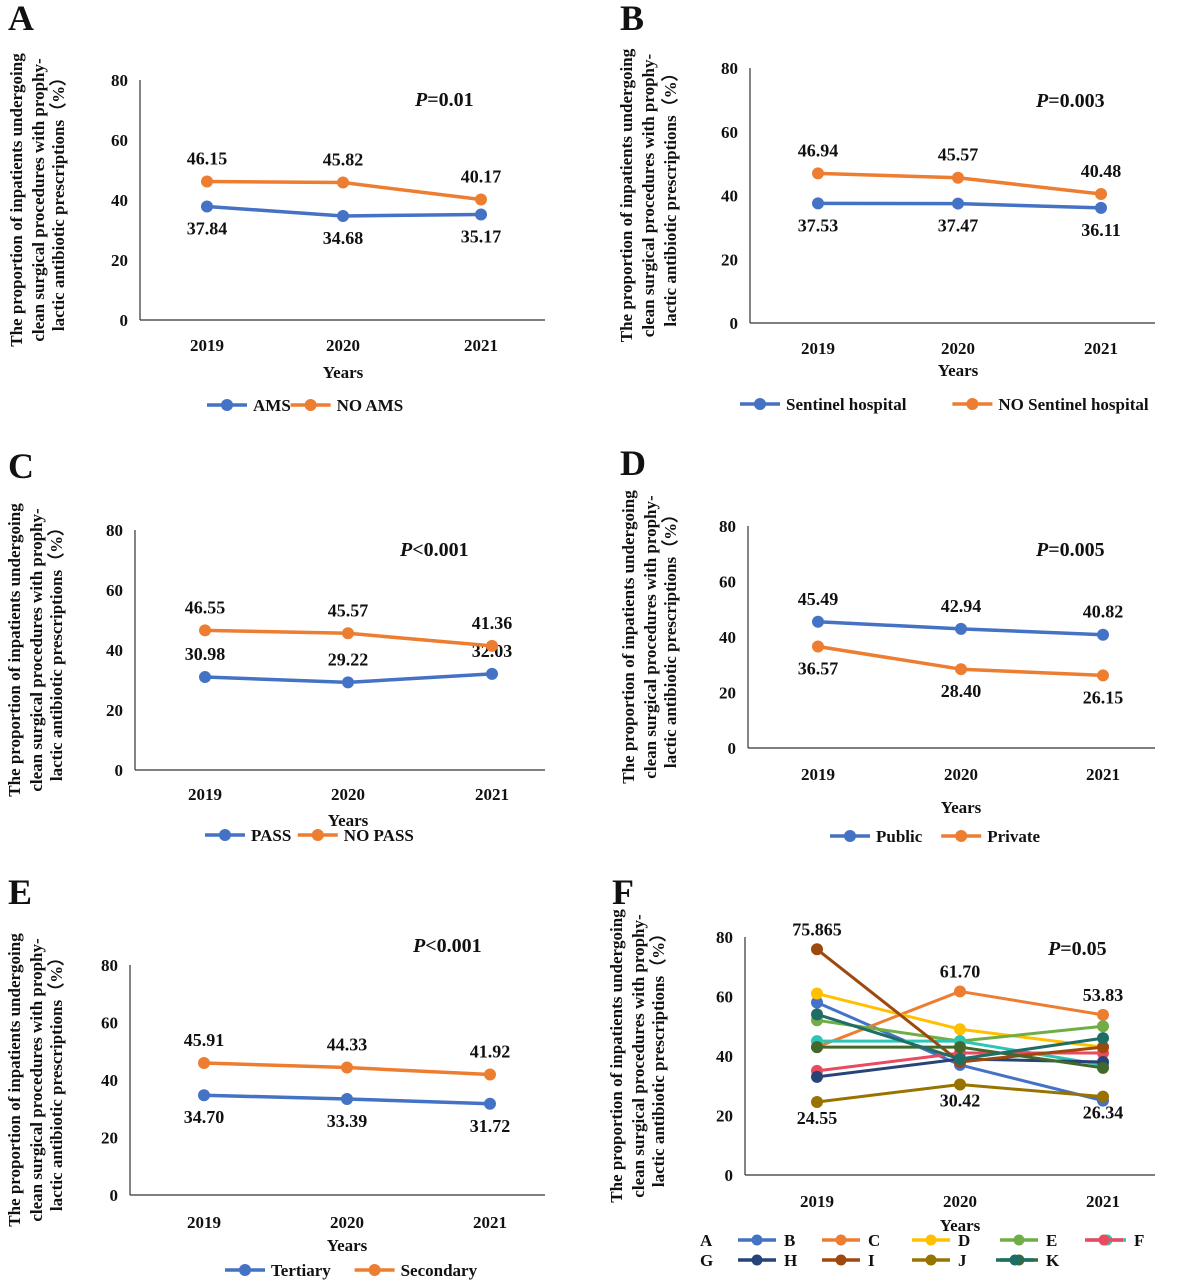 This screenshot has height=1280, width=1178. What do you see at coordinates (706, 1240) in the screenshot?
I see `legend-label: A` at bounding box center [706, 1240].